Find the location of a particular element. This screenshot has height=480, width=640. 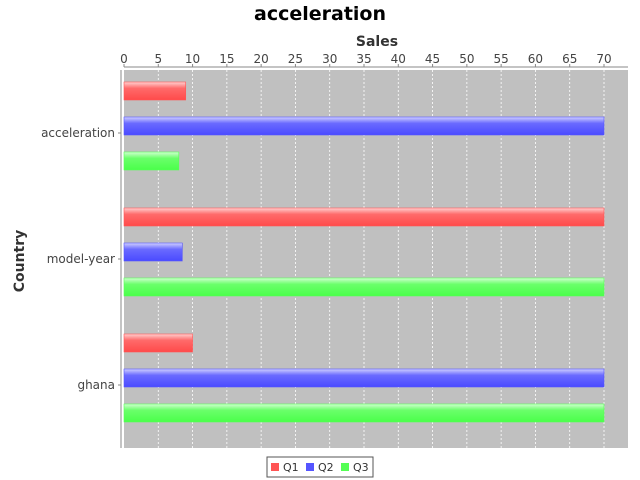

bar-model-year-Q2 is located at coordinates (153, 252).